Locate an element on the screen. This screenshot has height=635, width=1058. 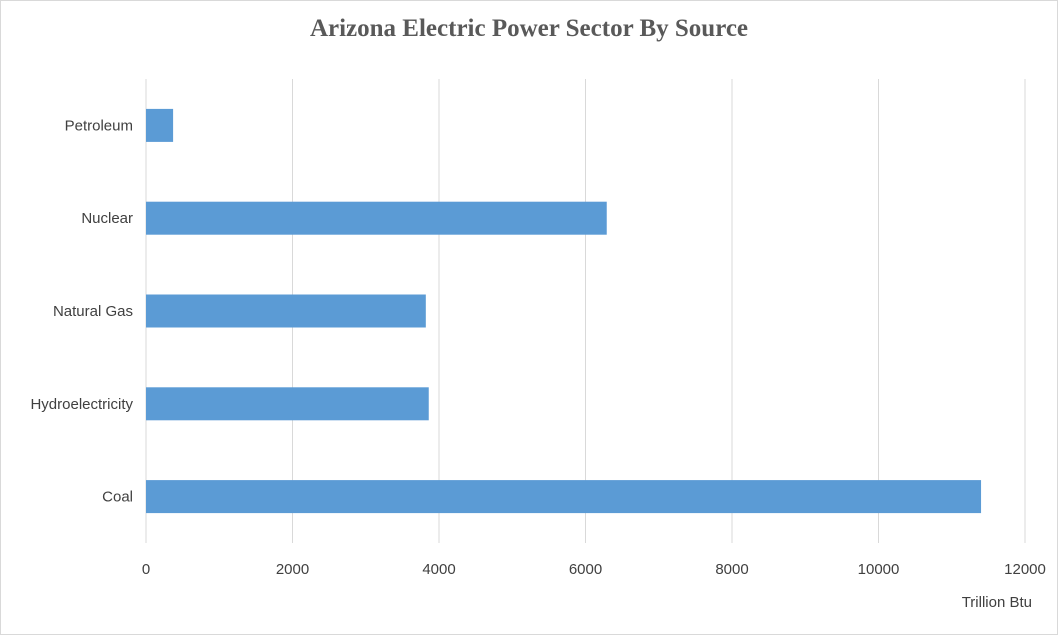
chart-title: Arizona Electric Power Sector By Source is located at coordinates (529, 28).